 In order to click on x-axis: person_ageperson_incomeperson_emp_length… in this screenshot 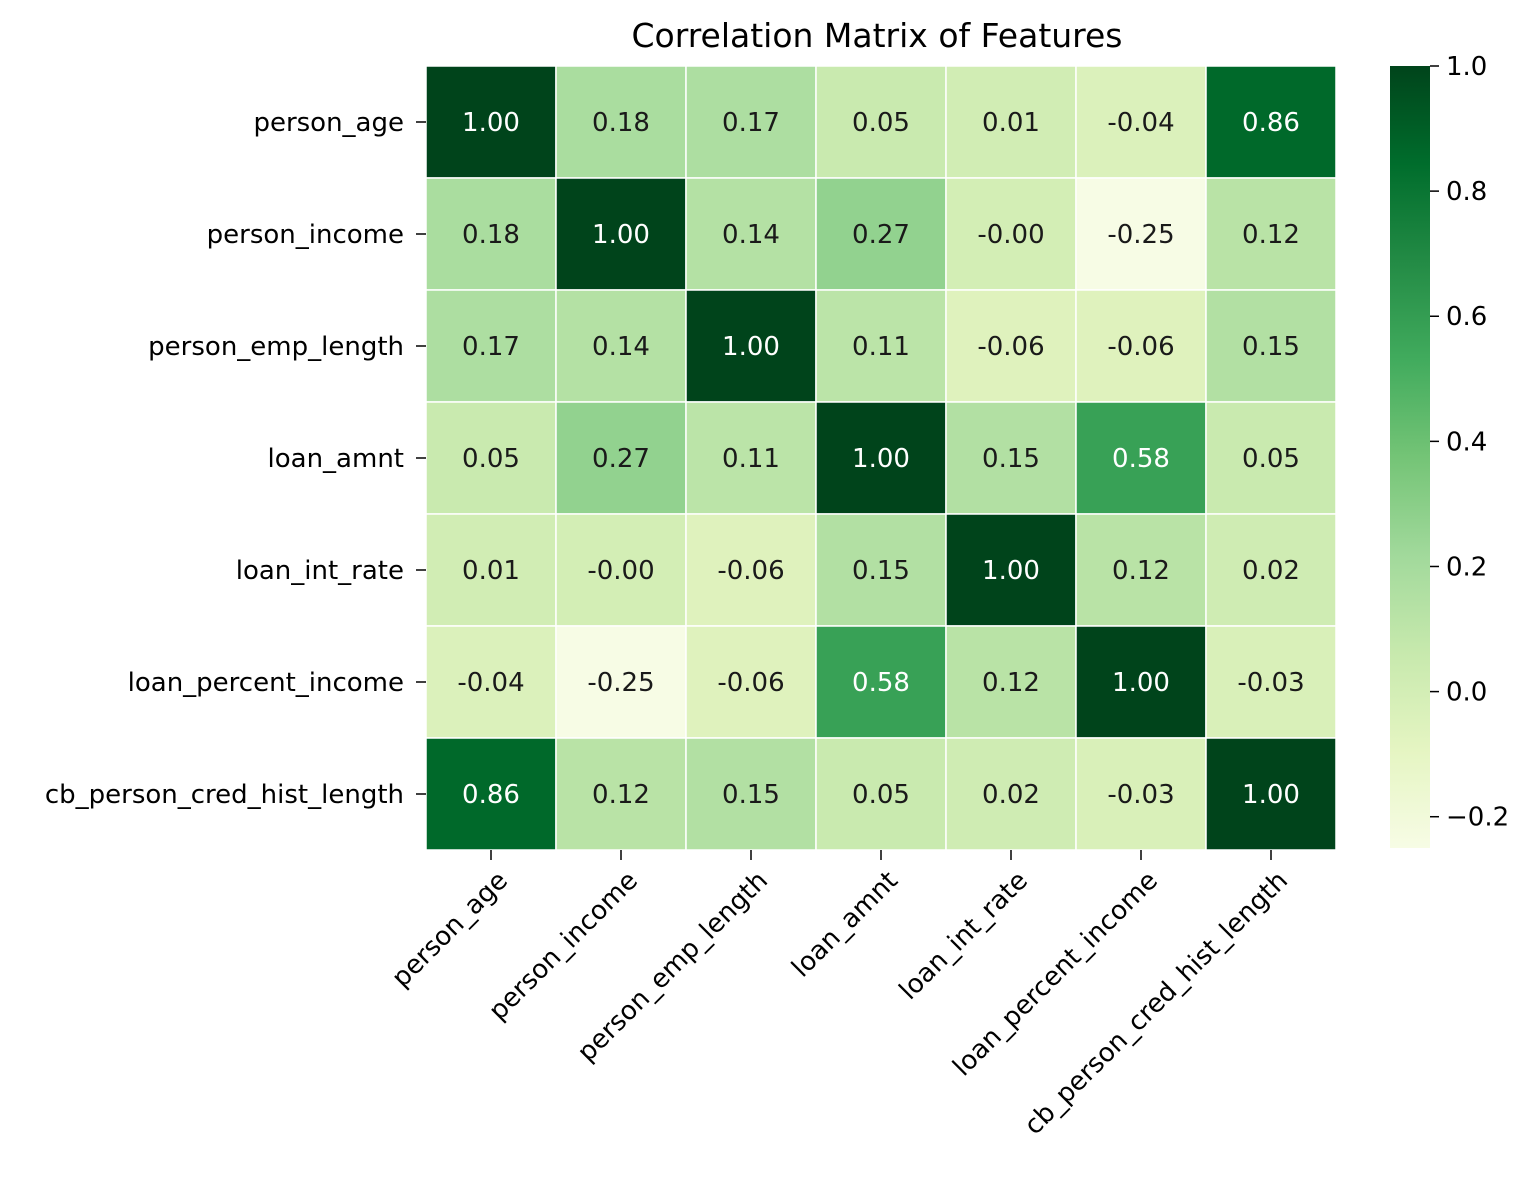, I will do `click(840, 995)`.